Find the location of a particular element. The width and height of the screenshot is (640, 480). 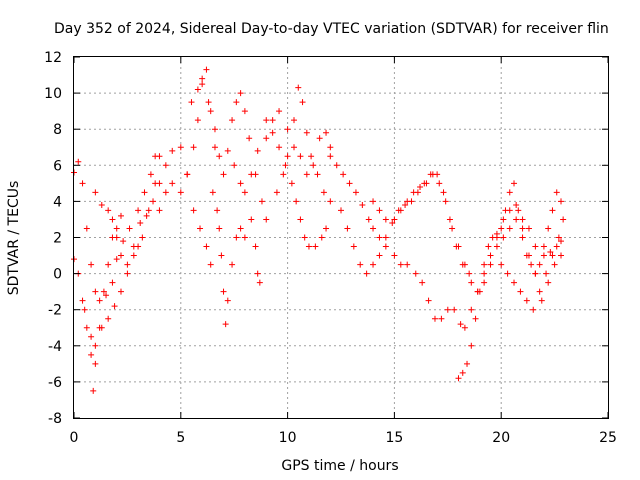

y-tick-label: -6 is located at coordinates (55, 383).